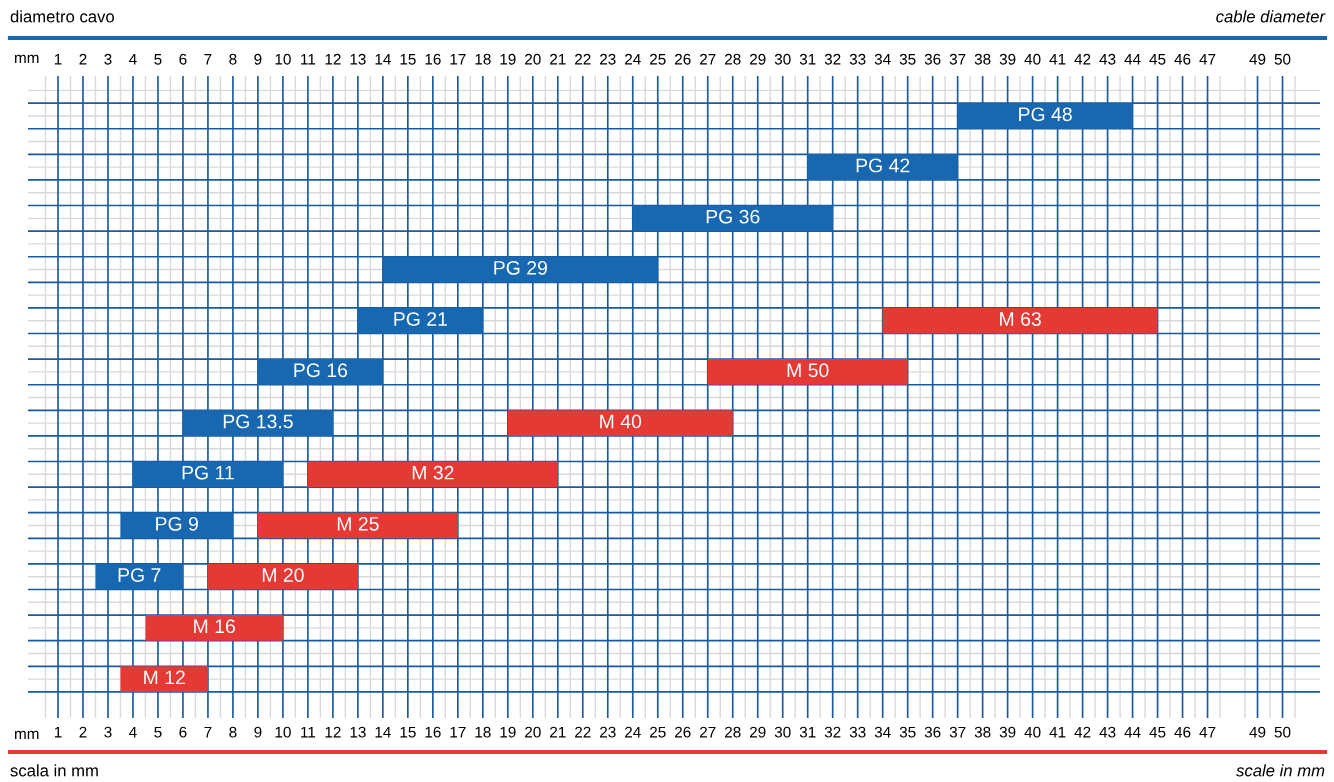 Image resolution: width=1334 pixels, height=782 pixels. Describe the element at coordinates (1132, 732) in the screenshot. I see `x-tick-label: 44` at that location.